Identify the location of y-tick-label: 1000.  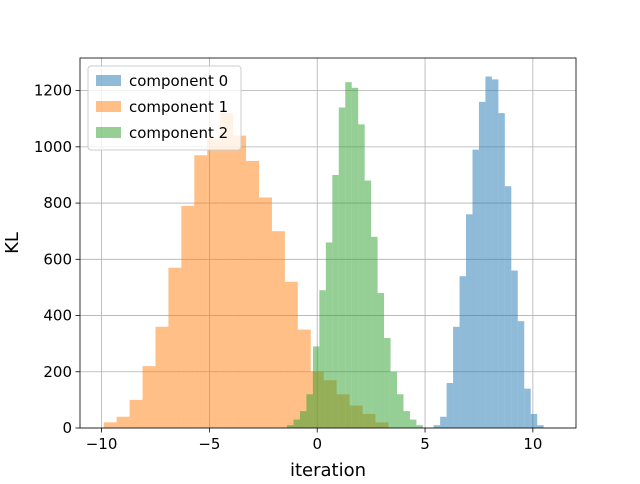
(53, 147).